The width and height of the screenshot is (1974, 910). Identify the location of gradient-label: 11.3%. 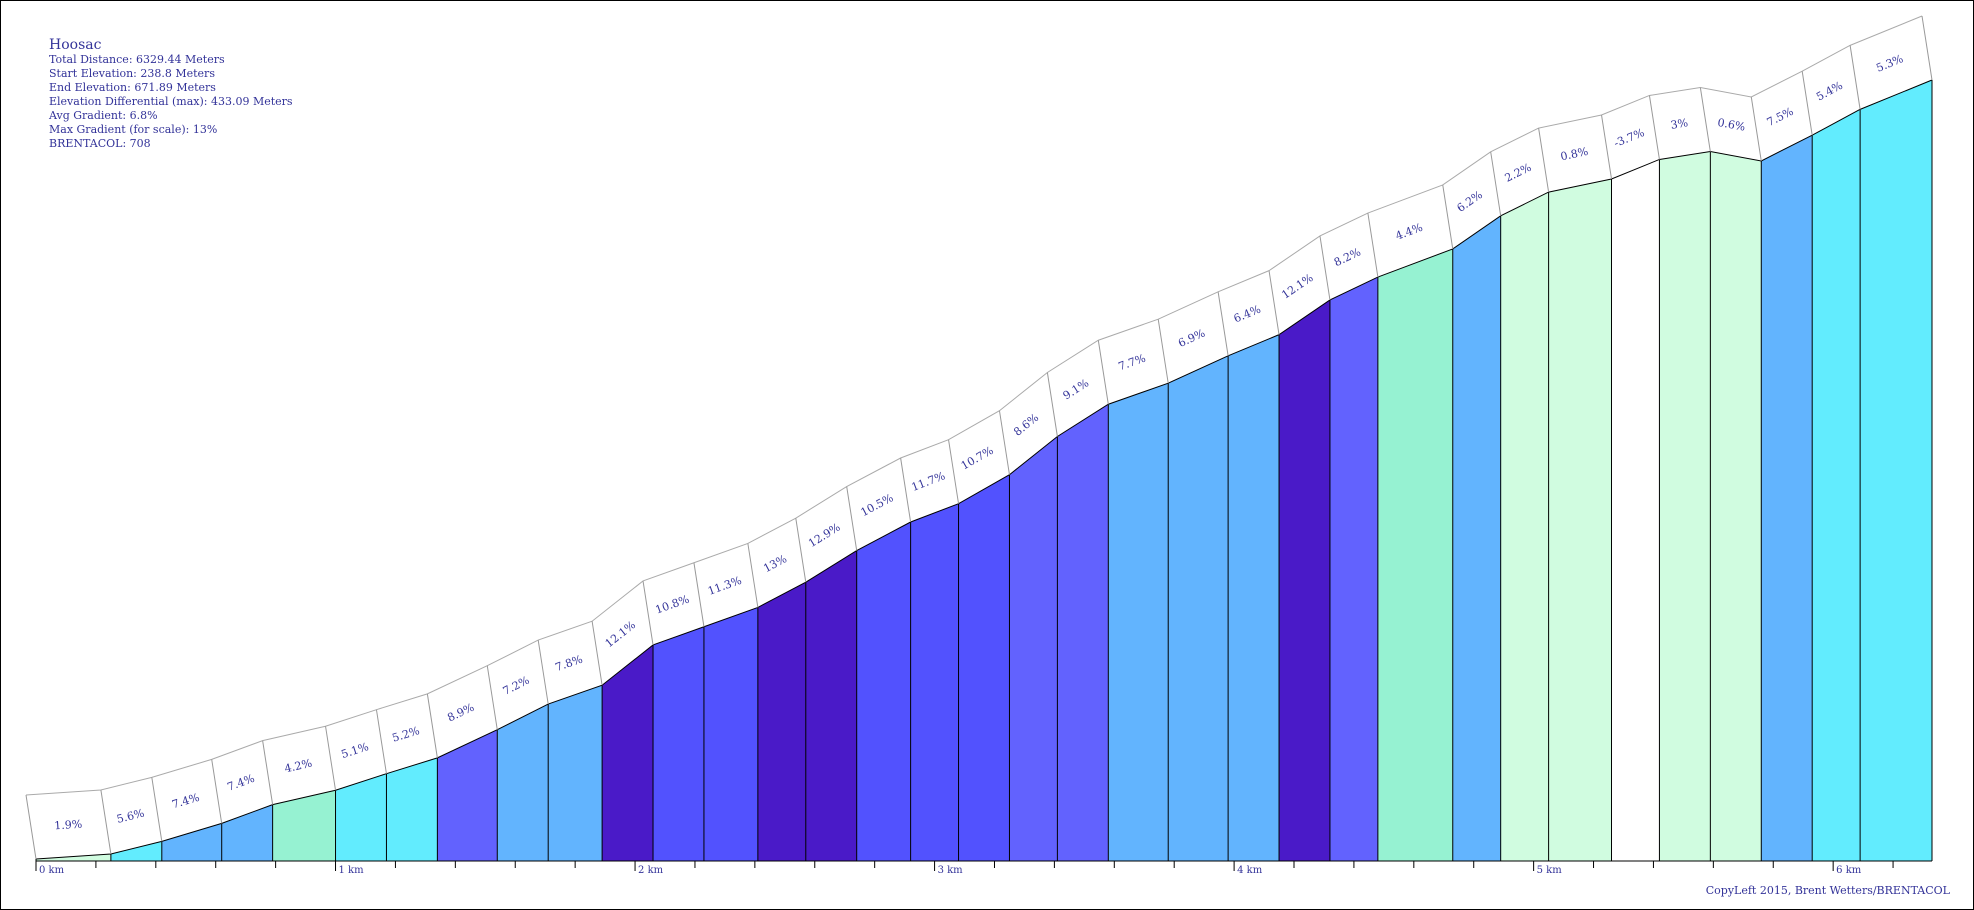
(724, 586).